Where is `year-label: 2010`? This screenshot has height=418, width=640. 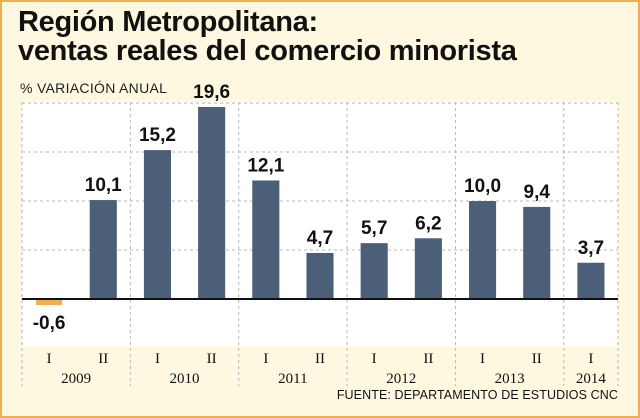
year-label: 2010 is located at coordinates (185, 379).